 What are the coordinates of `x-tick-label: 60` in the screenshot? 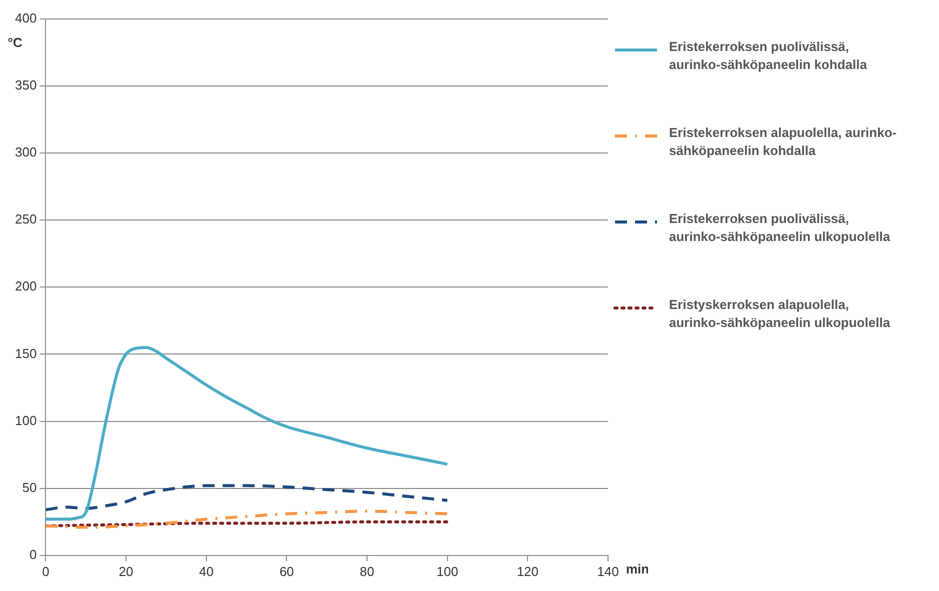 It's located at (286, 571).